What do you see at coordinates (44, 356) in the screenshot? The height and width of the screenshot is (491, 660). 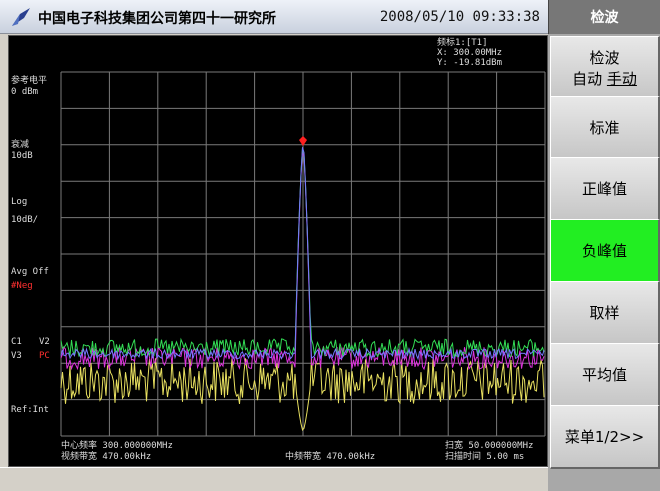 I see `trace-pc-label: PC` at bounding box center [44, 356].